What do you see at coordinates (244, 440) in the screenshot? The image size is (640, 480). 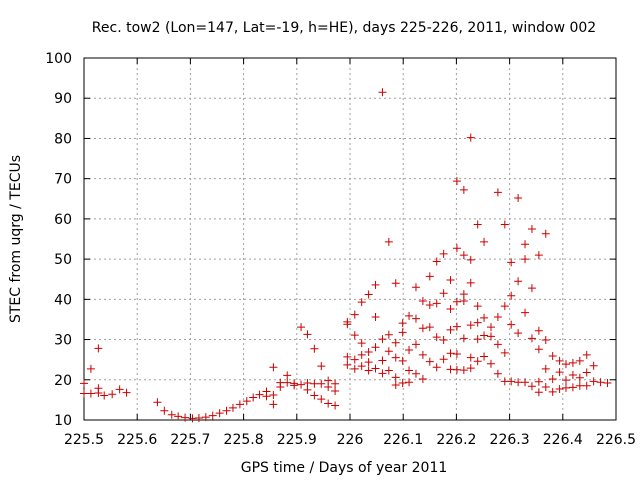 I see `x-tick-label: 225.8` at bounding box center [244, 440].